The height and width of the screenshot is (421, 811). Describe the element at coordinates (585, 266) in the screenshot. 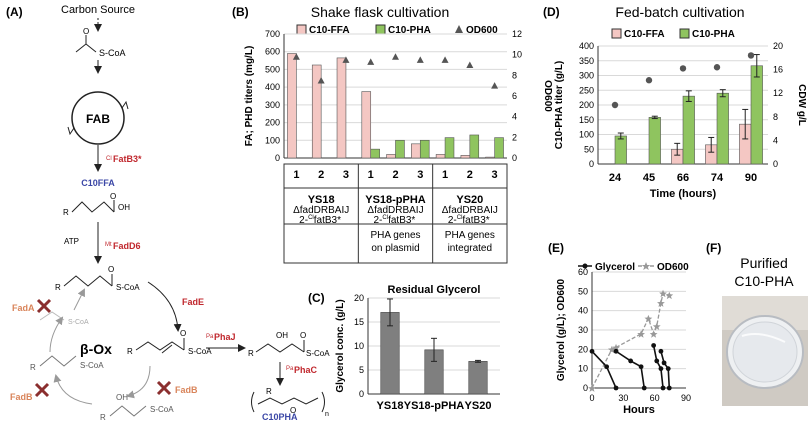

I see `legend-marker-glycerol` at that location.